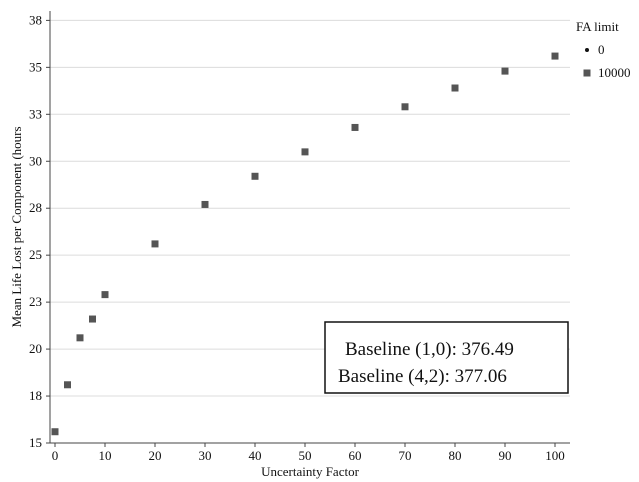 The image size is (639, 482). I want to click on annotation-line-1: Baseline (1,0): 376.49, so click(429, 349).